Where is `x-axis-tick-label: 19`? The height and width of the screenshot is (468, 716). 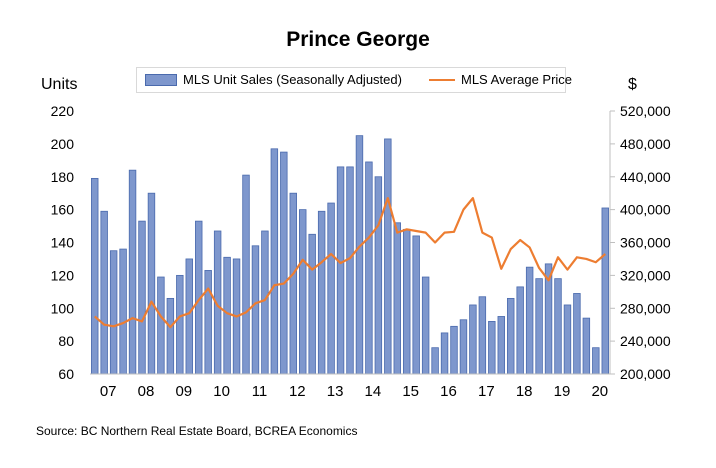
x-axis-tick-label: 19 is located at coordinates (562, 391).